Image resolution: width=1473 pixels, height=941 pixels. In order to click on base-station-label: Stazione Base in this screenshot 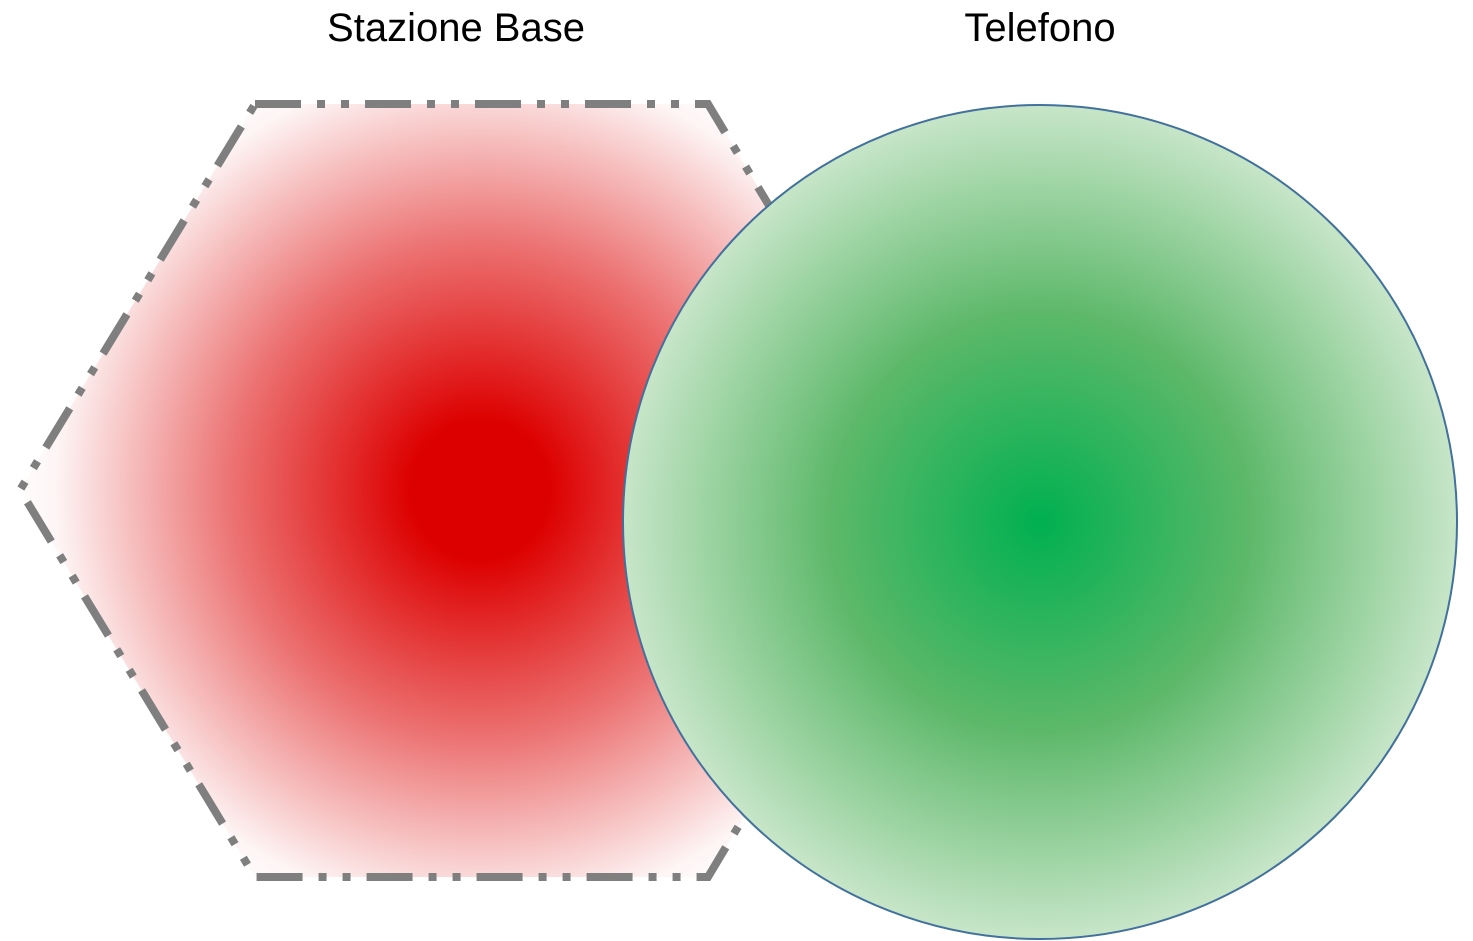, I will do `click(456, 28)`.